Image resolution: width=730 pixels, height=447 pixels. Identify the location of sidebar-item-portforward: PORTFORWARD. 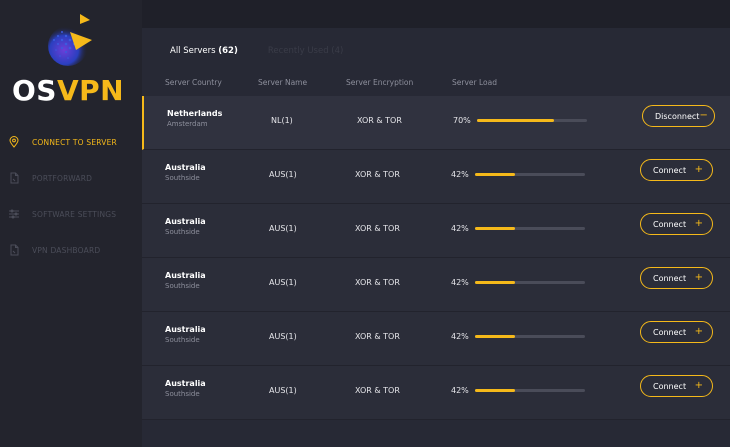
(71, 178).